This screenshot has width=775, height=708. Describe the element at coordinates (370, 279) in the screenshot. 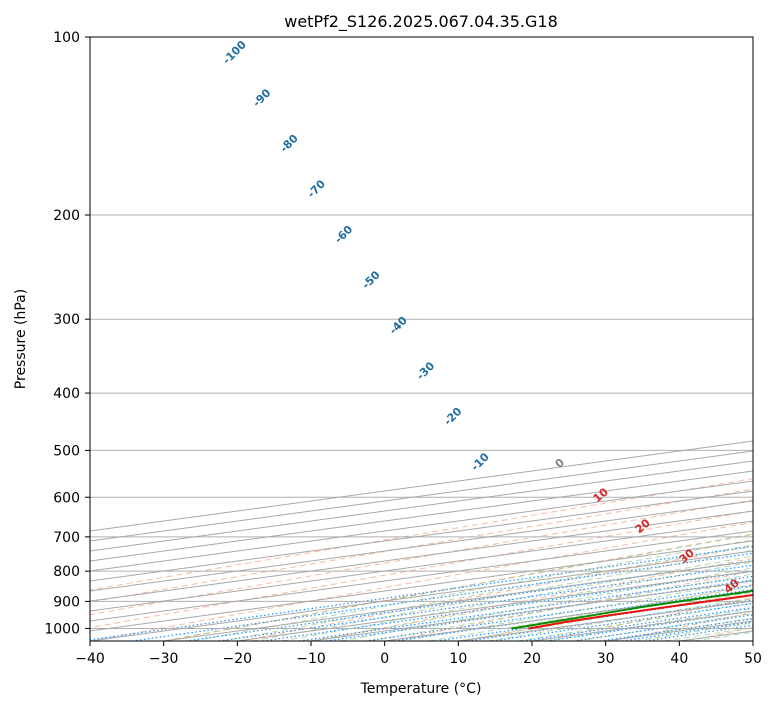

I see `dry-adiabat-label: -50` at that location.